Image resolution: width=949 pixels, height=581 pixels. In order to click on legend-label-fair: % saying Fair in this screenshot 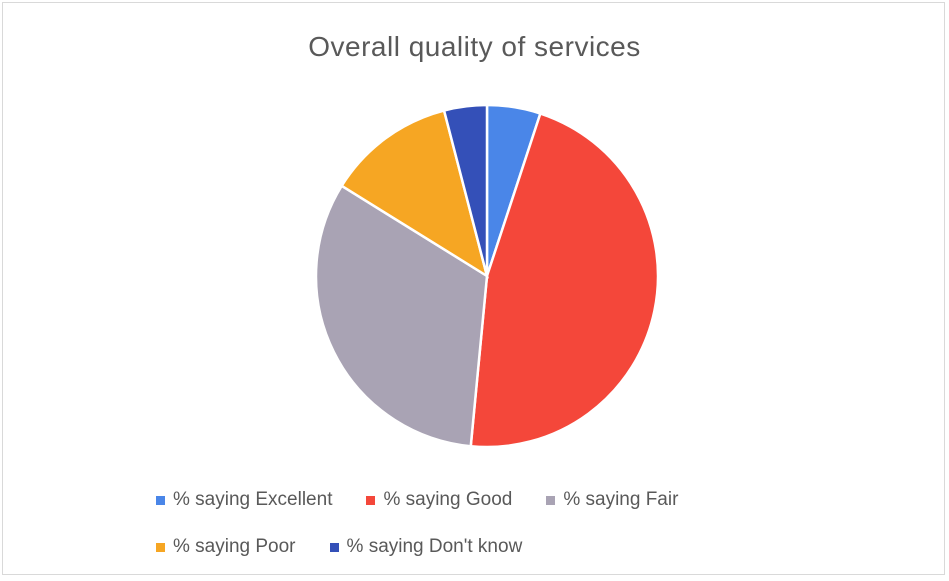, I will do `click(621, 499)`.